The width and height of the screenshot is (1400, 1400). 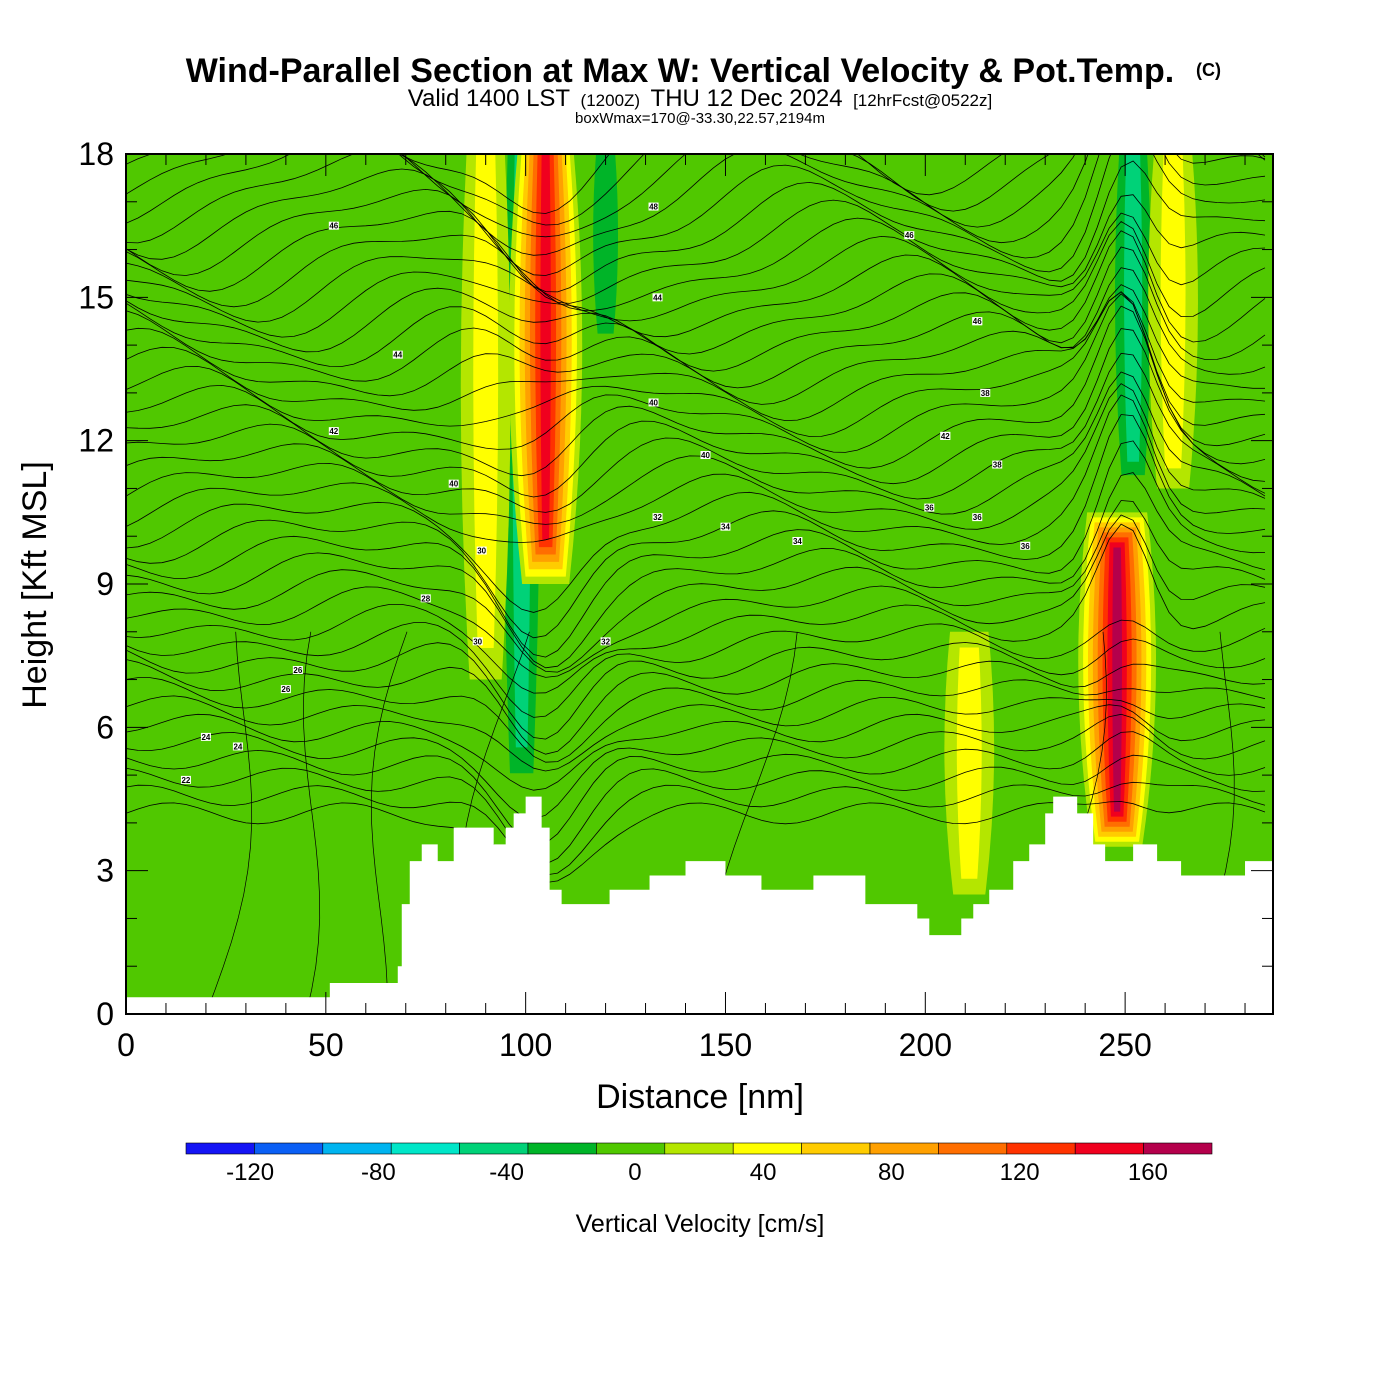 What do you see at coordinates (1208, 70) in the screenshot?
I see `chart-title-mark: (C)` at bounding box center [1208, 70].